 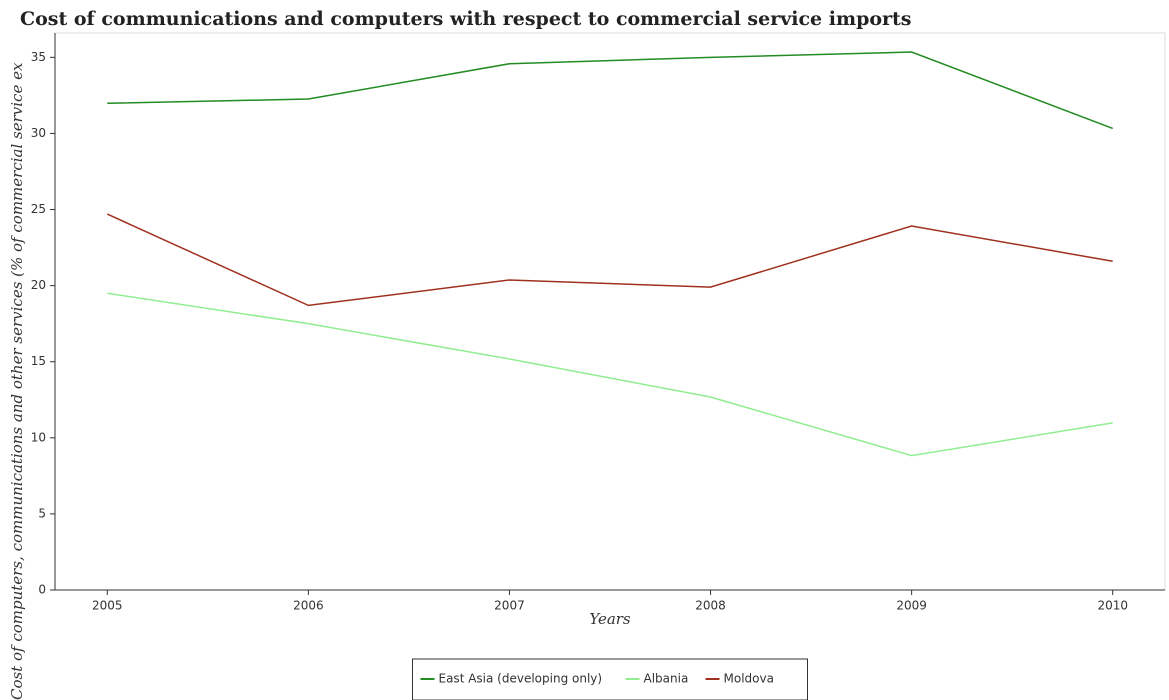 I want to click on x-tick-label: 2009, so click(x=911, y=606).